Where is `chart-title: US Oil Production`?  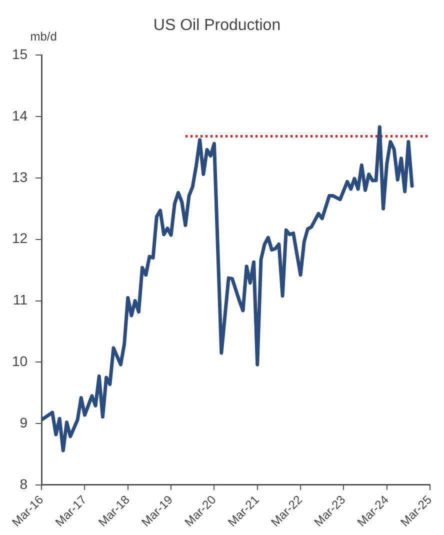 chart-title: US Oil Production is located at coordinates (217, 25).